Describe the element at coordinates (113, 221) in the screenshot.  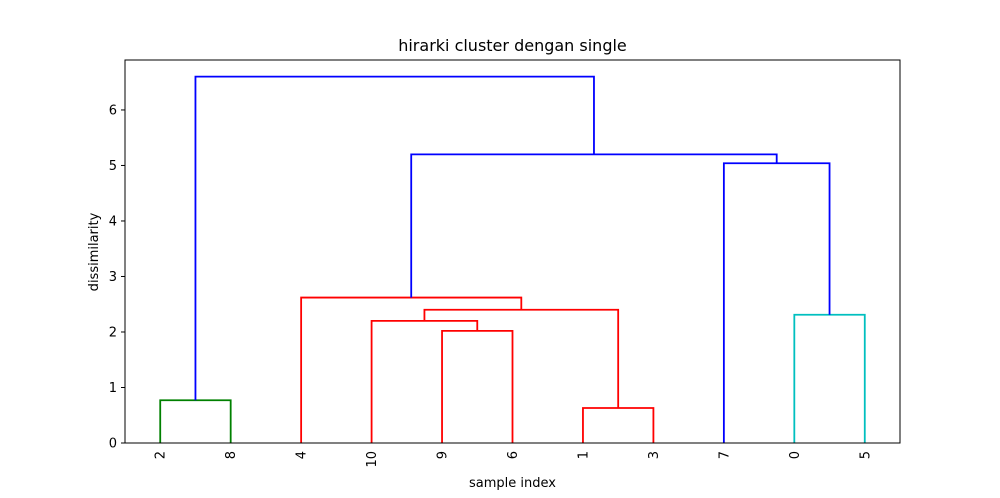
I see `y-tick-label-4: 4` at that location.